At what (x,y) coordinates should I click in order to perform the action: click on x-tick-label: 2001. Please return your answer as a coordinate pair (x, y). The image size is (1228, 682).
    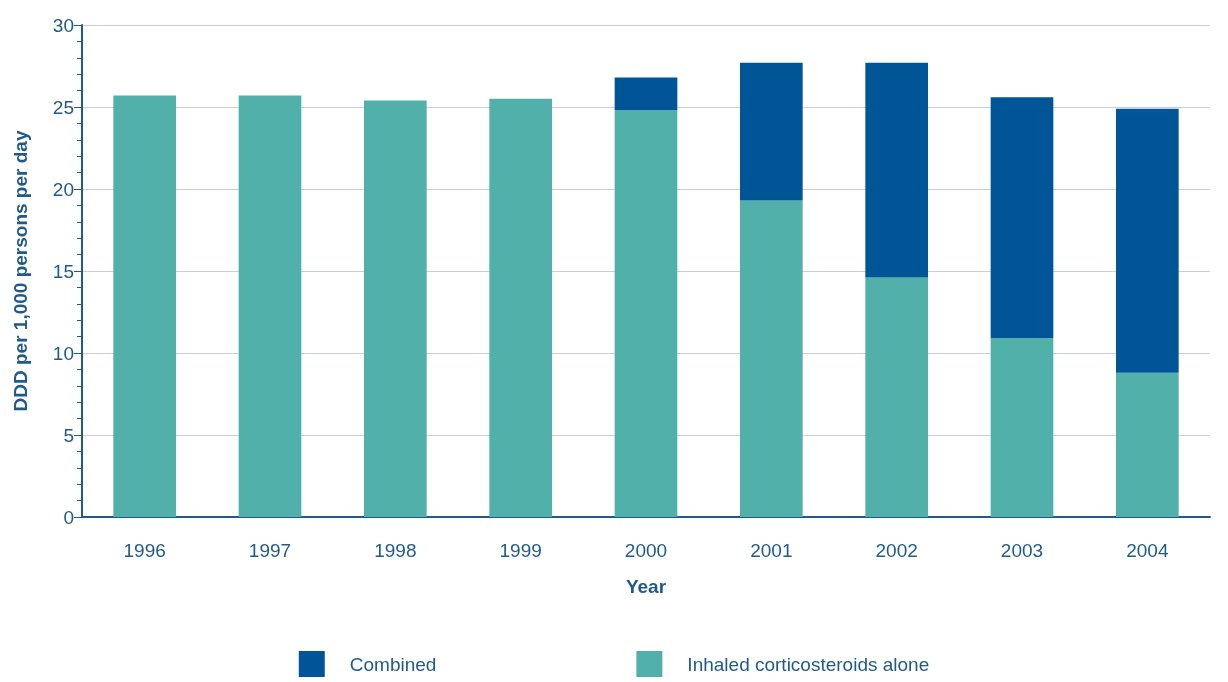
    Looking at the image, I should click on (771, 550).